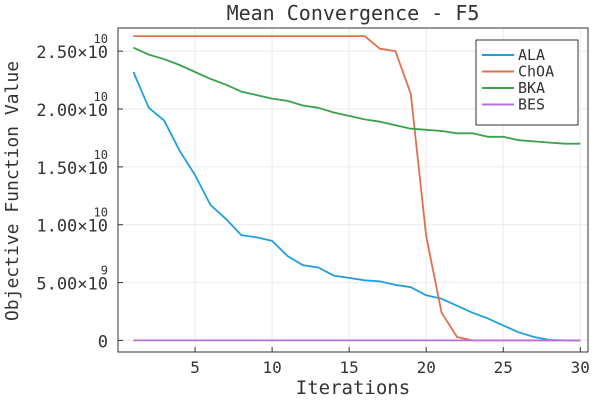  What do you see at coordinates (103, 342) in the screenshot?
I see `y-tick-label: 0` at bounding box center [103, 342].